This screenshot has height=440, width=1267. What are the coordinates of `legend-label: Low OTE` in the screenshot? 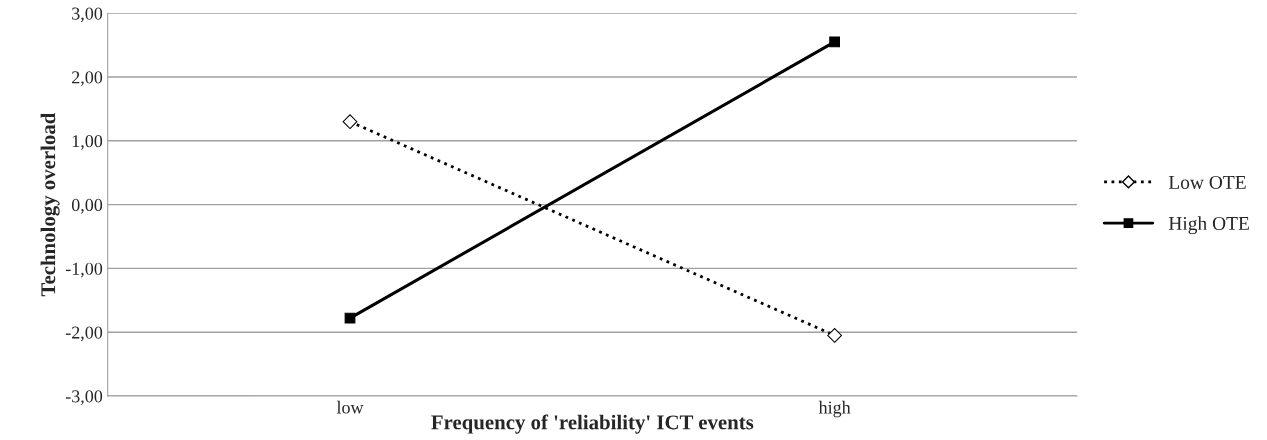 It's located at (1207, 182).